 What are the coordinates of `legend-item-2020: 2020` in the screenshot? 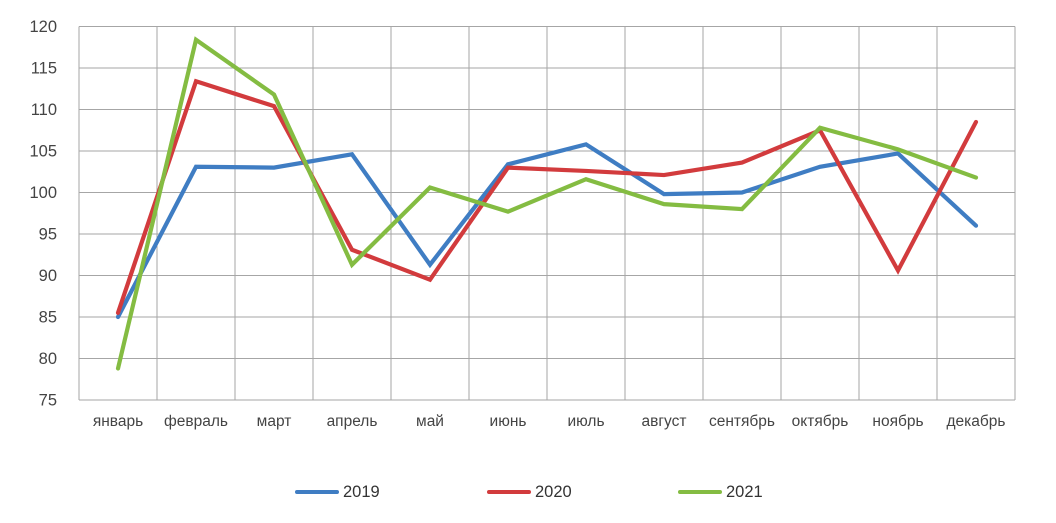 It's located at (529, 492).